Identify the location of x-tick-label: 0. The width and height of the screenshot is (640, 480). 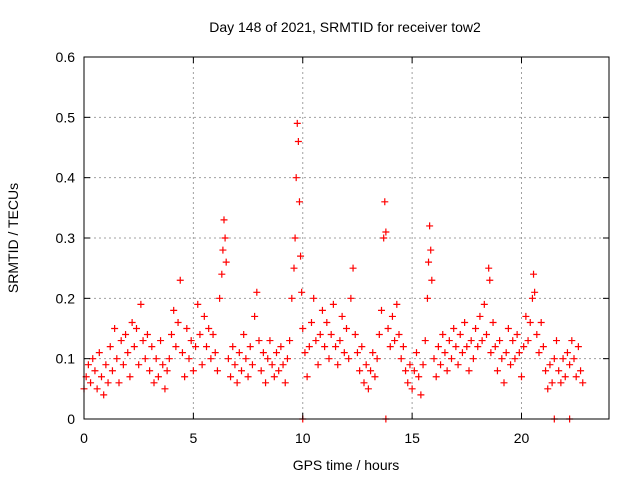
(84, 438).